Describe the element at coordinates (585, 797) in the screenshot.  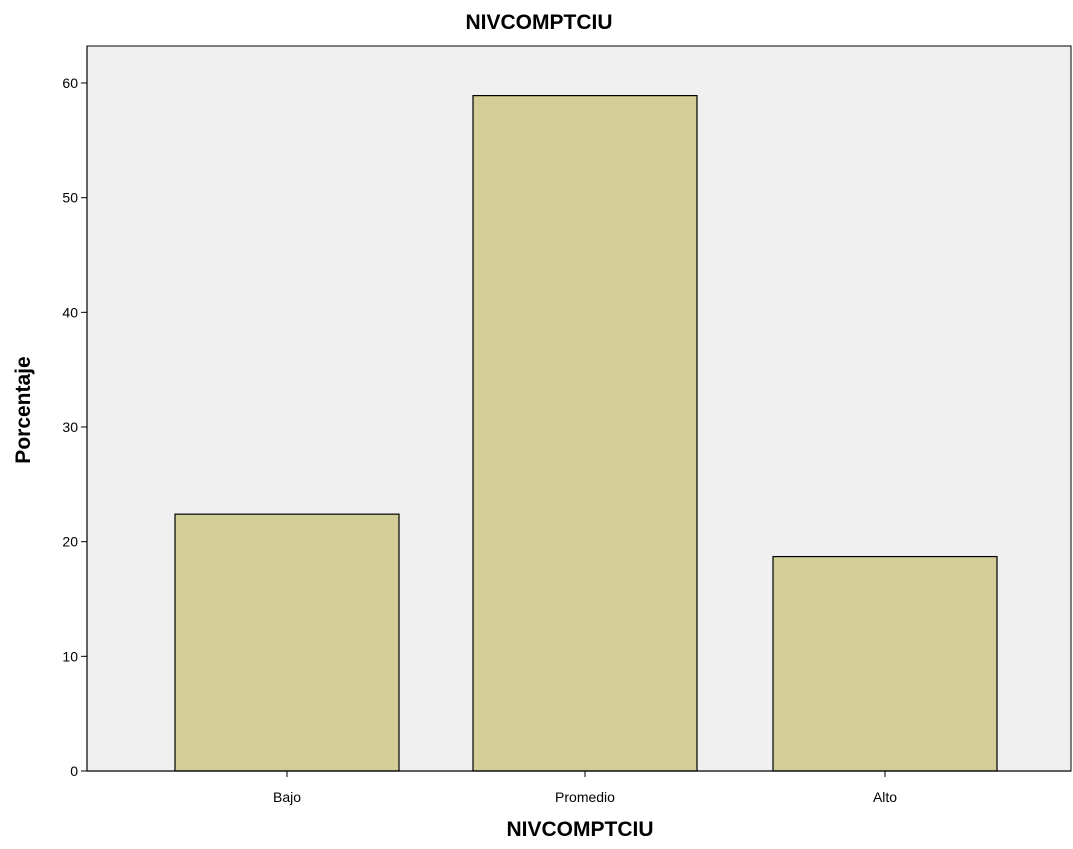
I see `x-tick-label-promedio: Promedio` at that location.